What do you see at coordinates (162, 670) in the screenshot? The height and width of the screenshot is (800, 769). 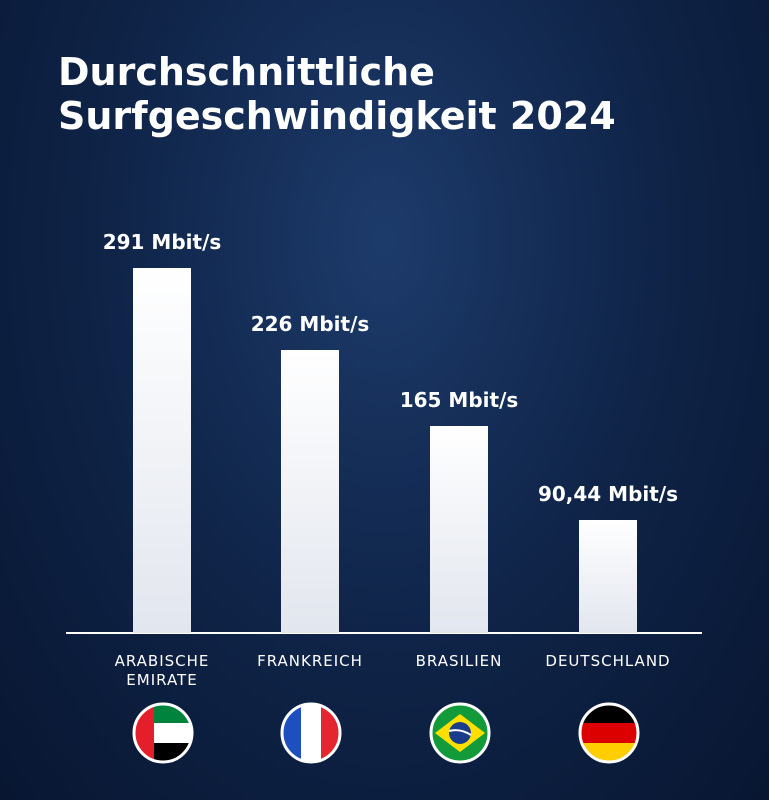 I see `category-label: ARABISCHE EMIRATE` at bounding box center [162, 670].